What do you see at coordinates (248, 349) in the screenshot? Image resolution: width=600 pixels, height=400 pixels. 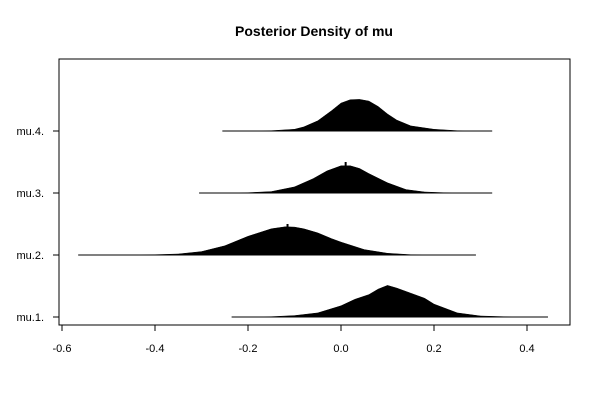 I see `x-tick-label: -0.2` at bounding box center [248, 349].